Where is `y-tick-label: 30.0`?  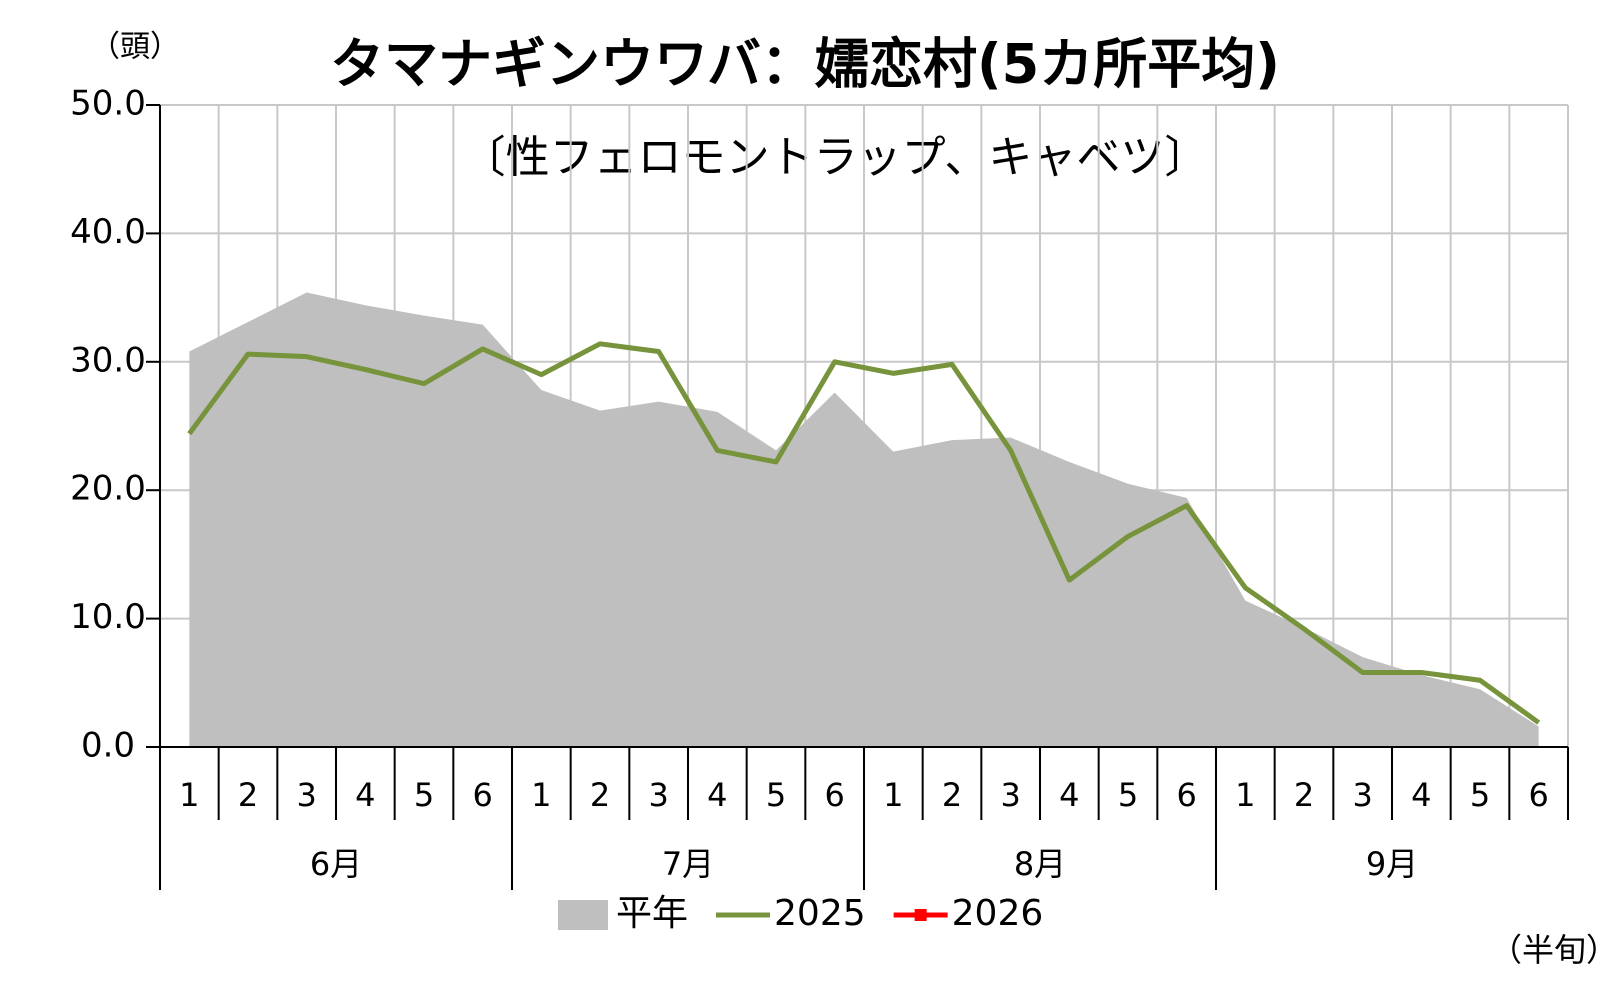
y-tick-label: 30.0 is located at coordinates (108, 360).